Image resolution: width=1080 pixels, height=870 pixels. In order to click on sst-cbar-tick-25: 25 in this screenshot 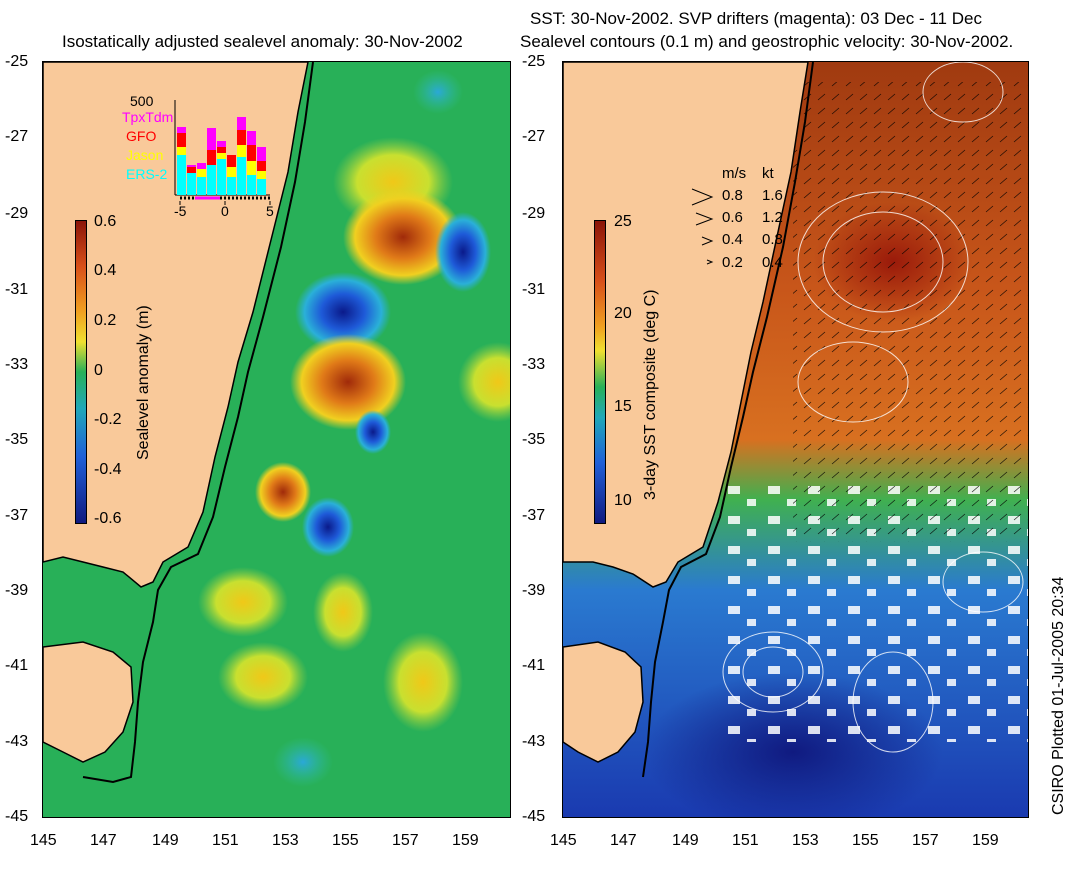, I will do `click(623, 221)`.